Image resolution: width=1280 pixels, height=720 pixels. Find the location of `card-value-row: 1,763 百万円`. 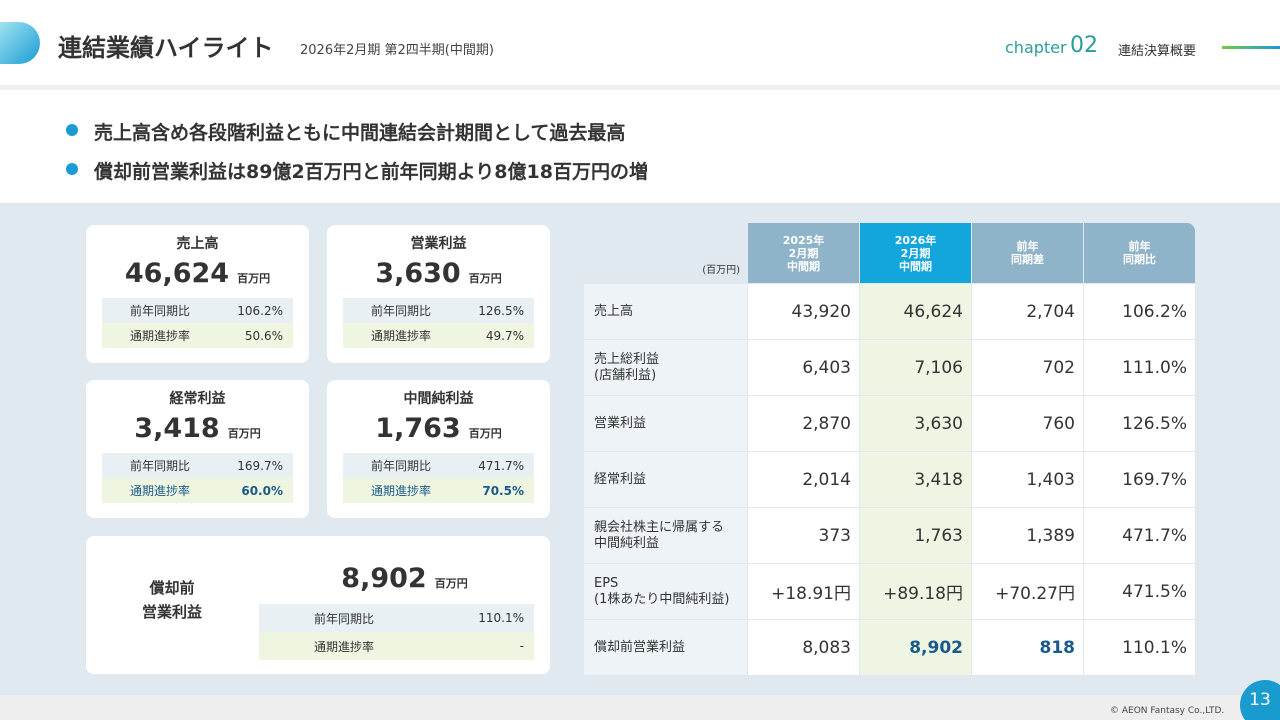

card-value-row: 1,763 百万円 is located at coordinates (438, 428).